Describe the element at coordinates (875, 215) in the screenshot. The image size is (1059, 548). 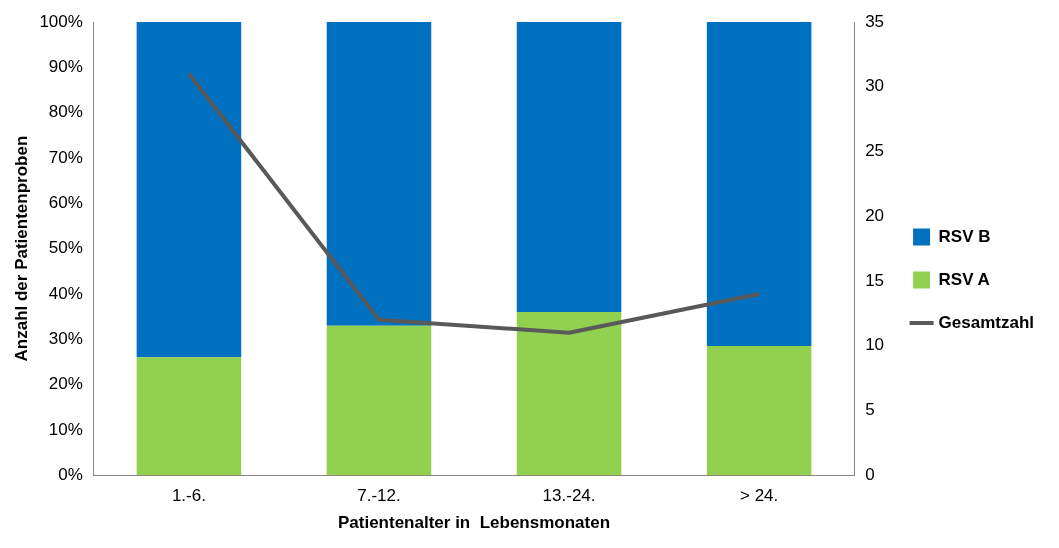
I see `y2-tick-label: 20` at that location.